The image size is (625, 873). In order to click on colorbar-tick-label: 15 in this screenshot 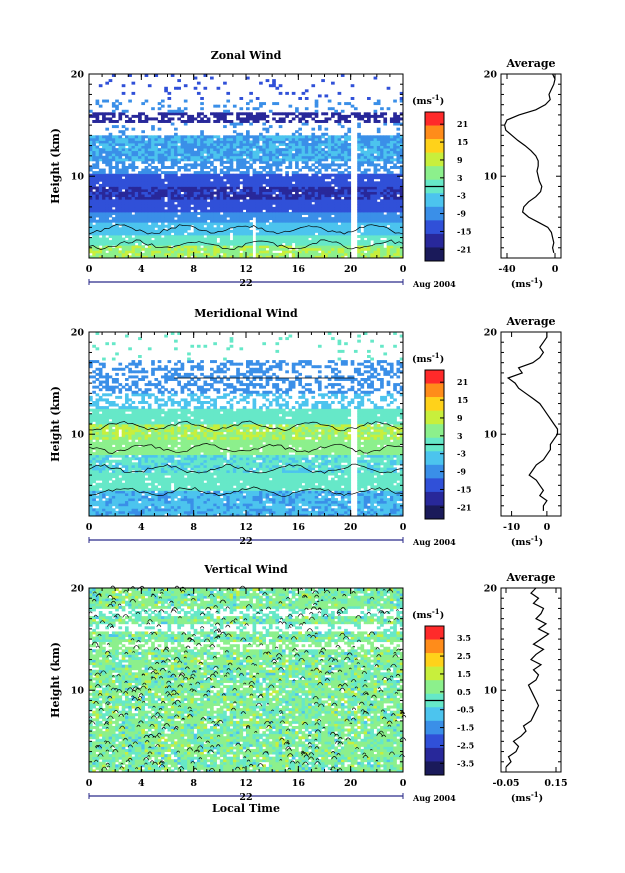, I will do `click(462, 142)`.